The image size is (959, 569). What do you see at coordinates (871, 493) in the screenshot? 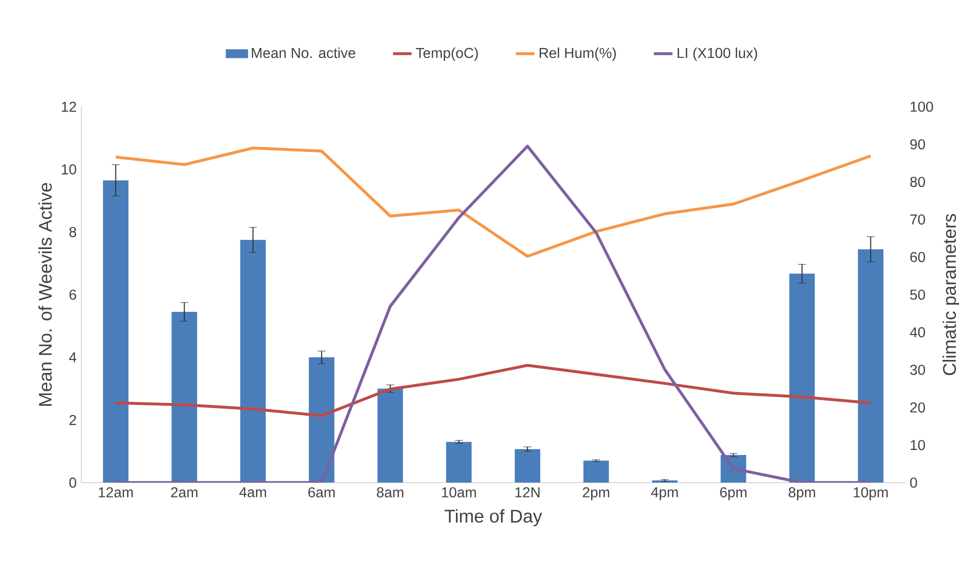
I see `x-tick-label: 10pm` at bounding box center [871, 493].